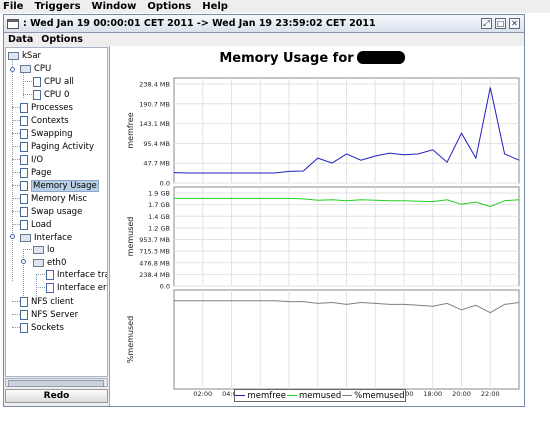  Describe the element at coordinates (312, 58) in the screenshot. I see `chart-title: Memory Usage for` at that location.